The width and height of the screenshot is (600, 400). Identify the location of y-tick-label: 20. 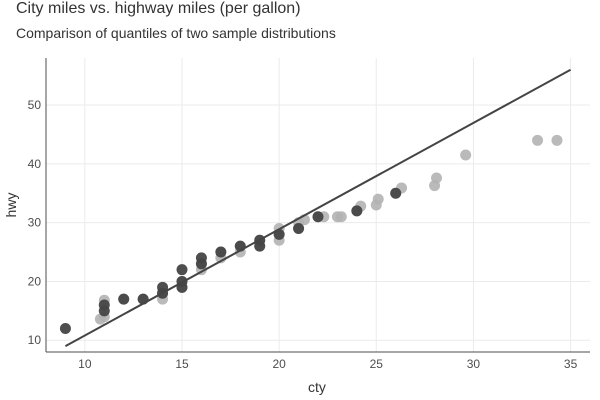
(35, 281).